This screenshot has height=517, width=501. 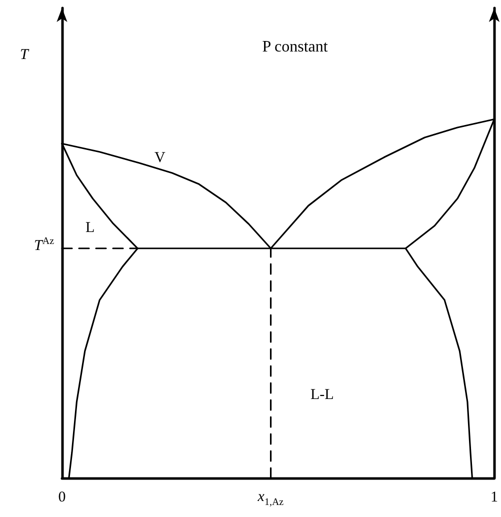 What do you see at coordinates (494, 498) in the screenshot?
I see `x-tick-label: 1` at bounding box center [494, 498].